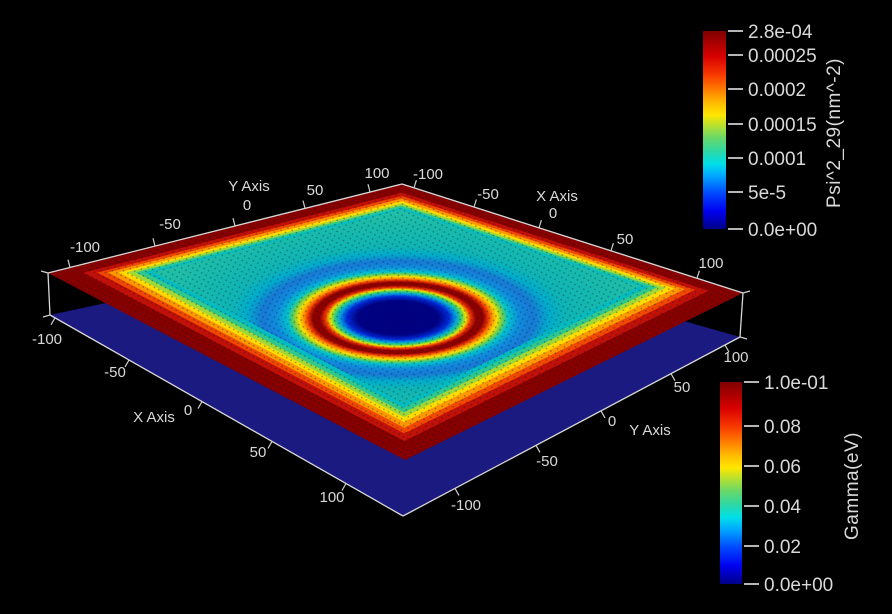 The image size is (892, 614). I want to click on gamma-colorbar-tick-marks, so click(751, 483).